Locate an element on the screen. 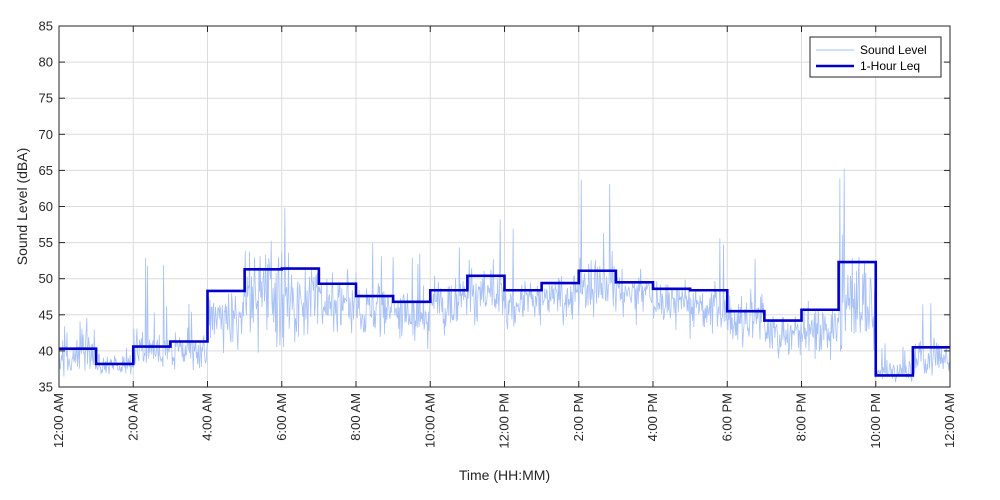  legend-box is located at coordinates (875, 57).